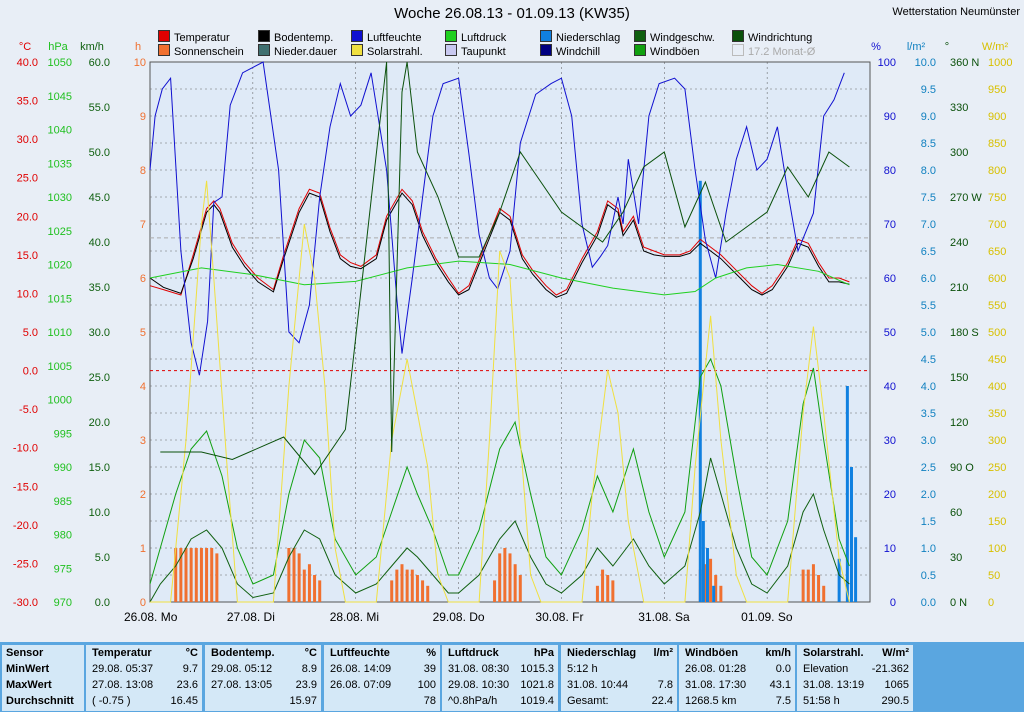 This screenshot has height=712, width=1024. Describe the element at coordinates (99, 468) in the screenshot. I see `axis-tick-wind: 15.0` at that location.